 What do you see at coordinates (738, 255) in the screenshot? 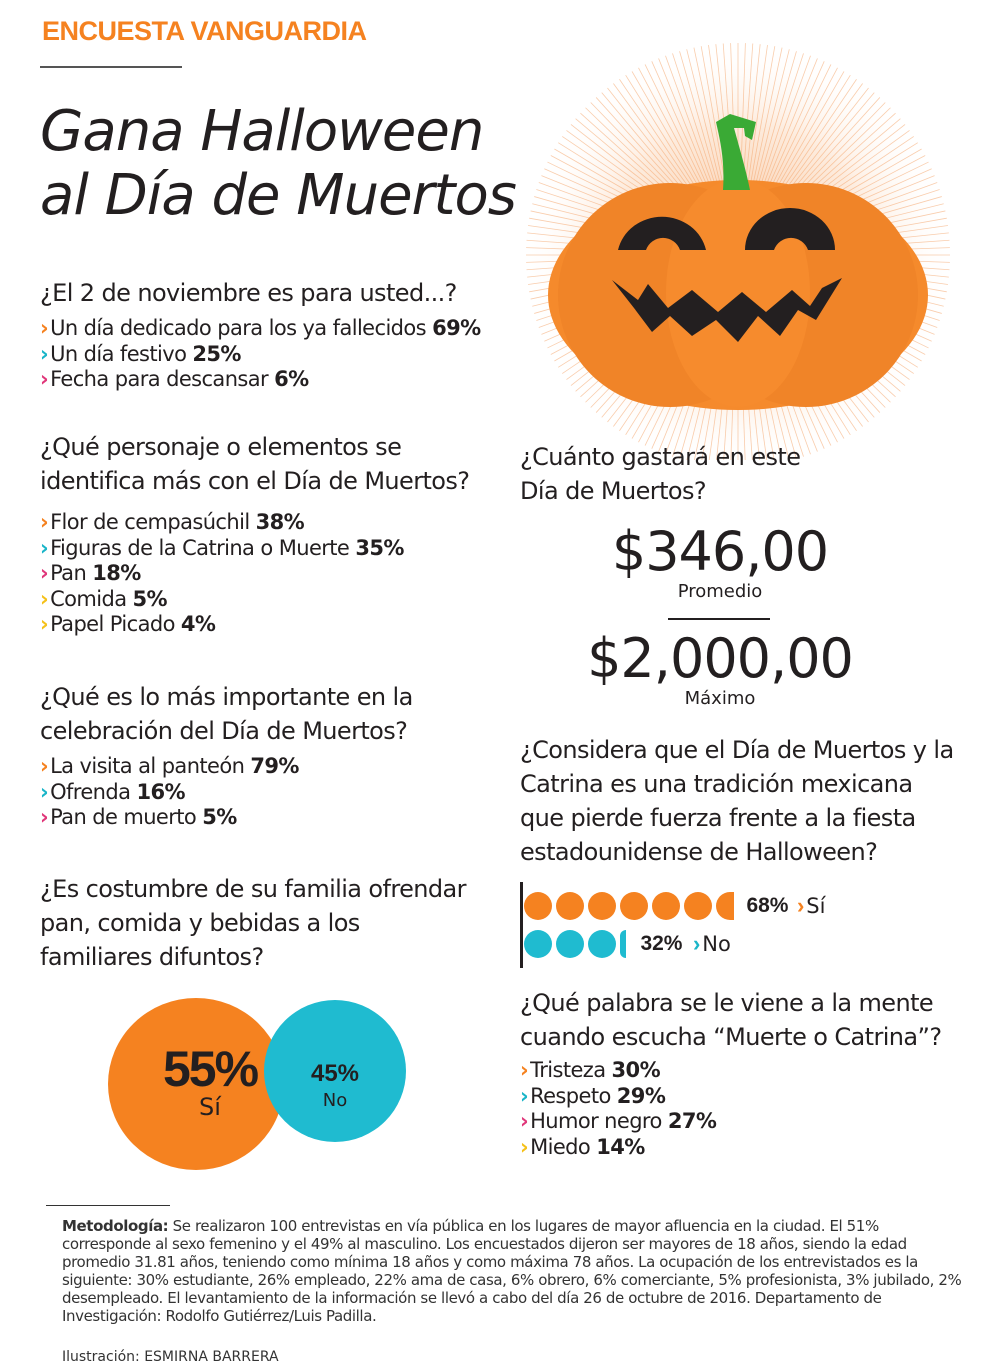
I see `pumpkin-icon` at bounding box center [738, 255].